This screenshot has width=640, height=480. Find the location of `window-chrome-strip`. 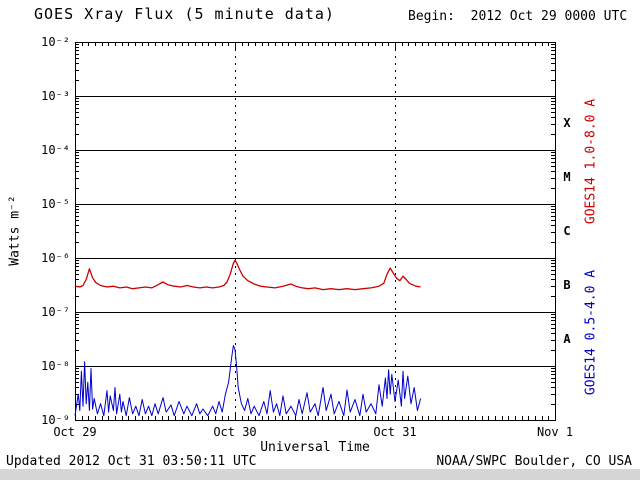

window-chrome-strip is located at coordinates (320, 474).